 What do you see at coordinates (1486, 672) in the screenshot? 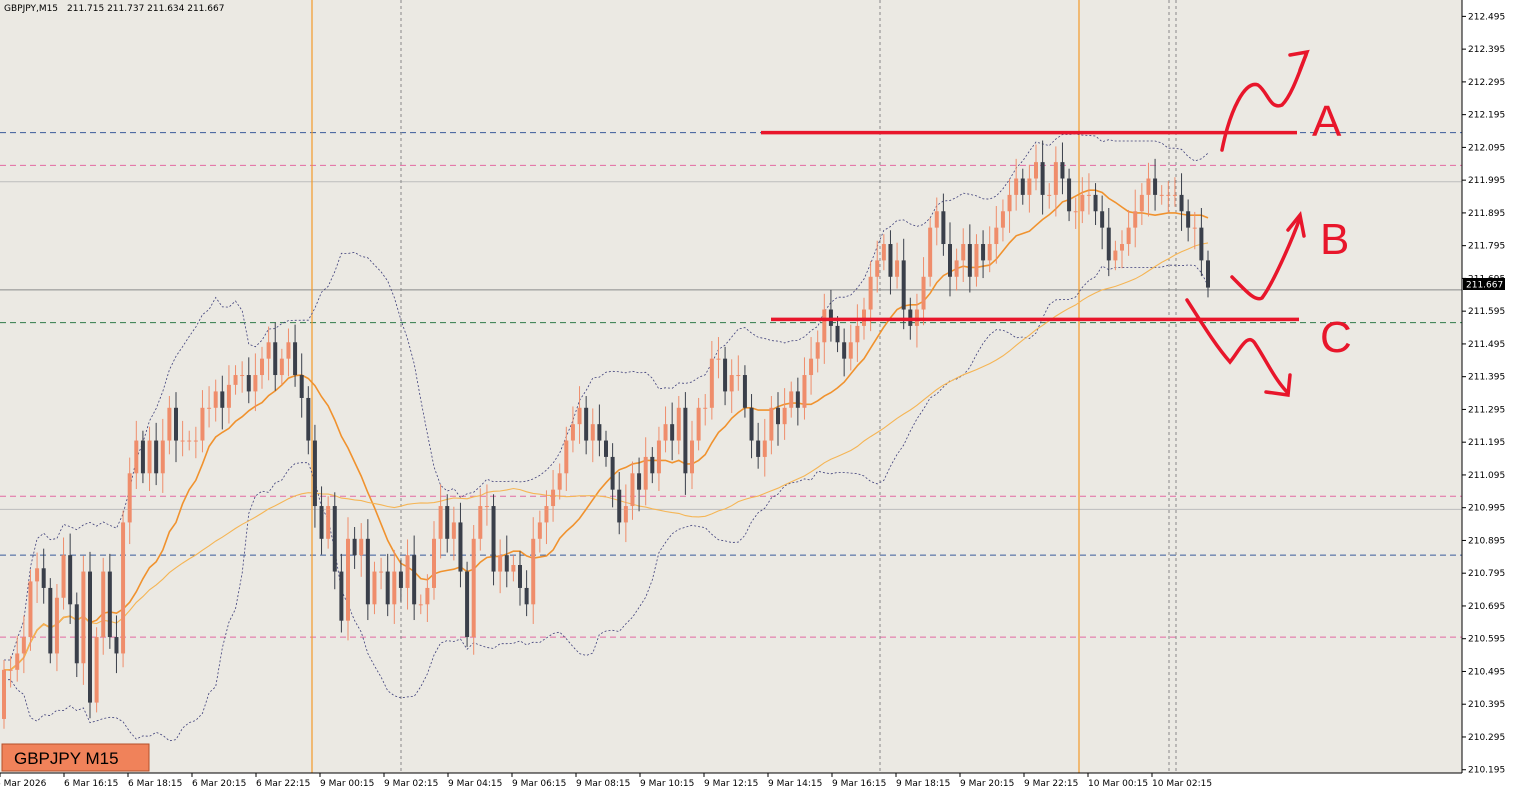
I see `price-tick-label: 210.495` at bounding box center [1486, 672].